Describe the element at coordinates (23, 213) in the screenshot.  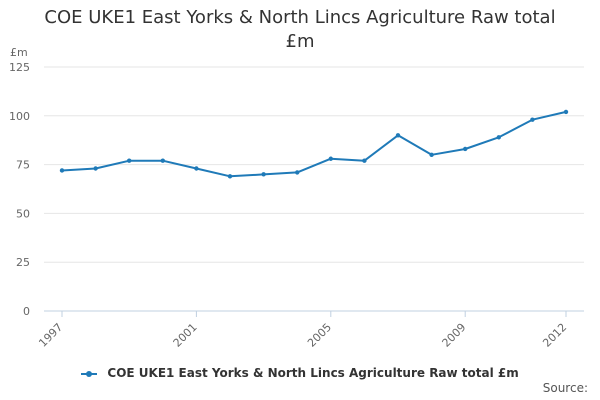
I see `y-tick-label: 50` at that location.